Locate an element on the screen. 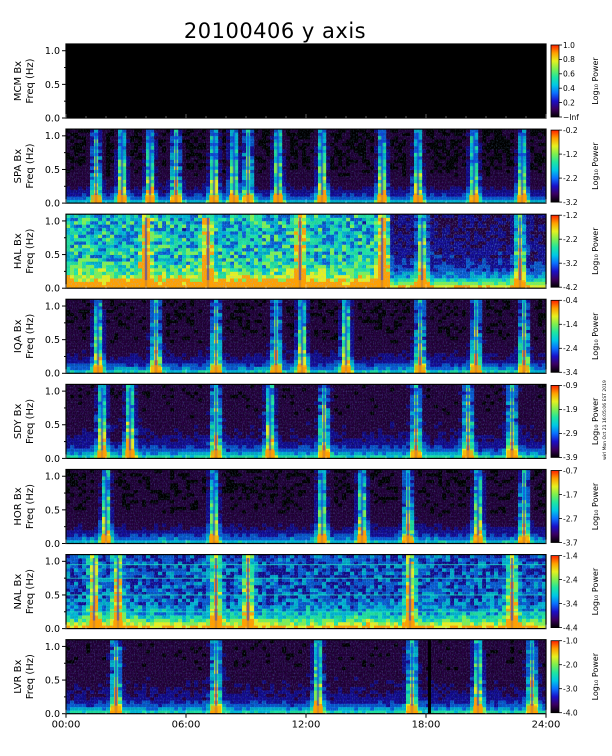  colorbar-tick-label: -0.7 is located at coordinates (570, 470).